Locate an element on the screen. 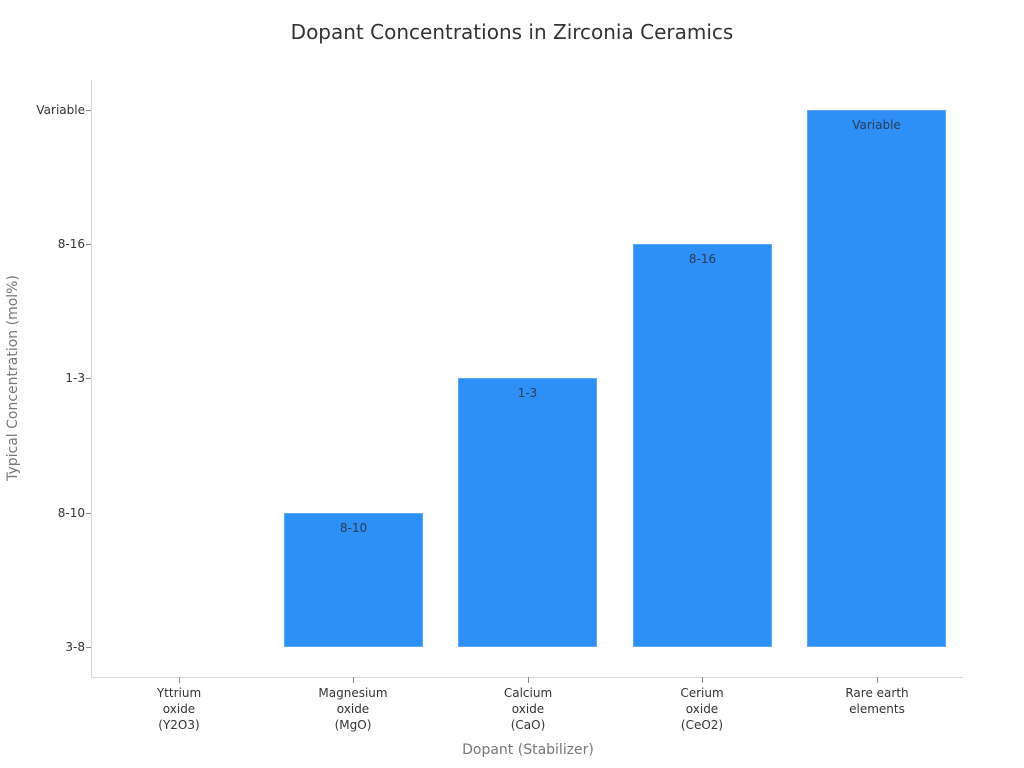 The width and height of the screenshot is (1024, 768). x-axis-line is located at coordinates (527, 677).